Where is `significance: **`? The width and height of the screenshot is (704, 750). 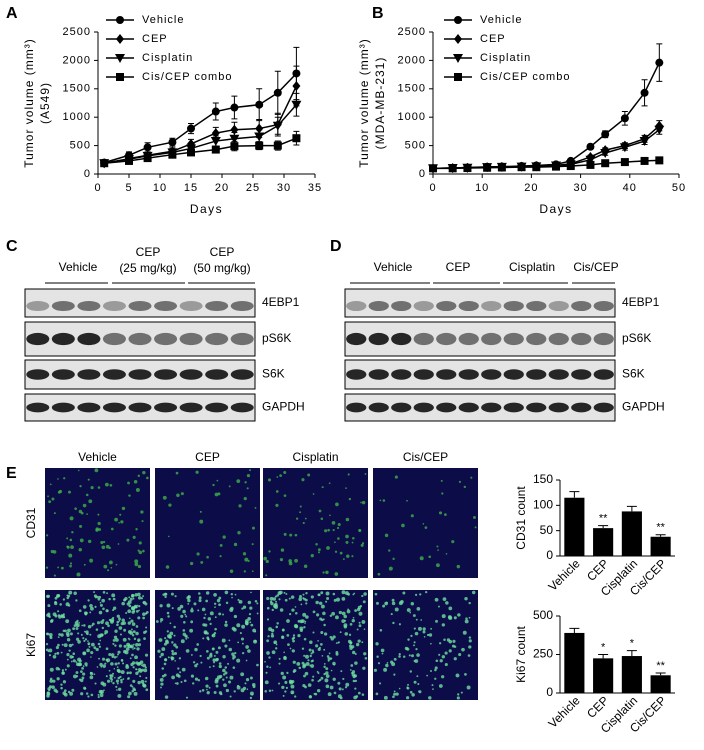 significance: ** is located at coordinates (660, 528).